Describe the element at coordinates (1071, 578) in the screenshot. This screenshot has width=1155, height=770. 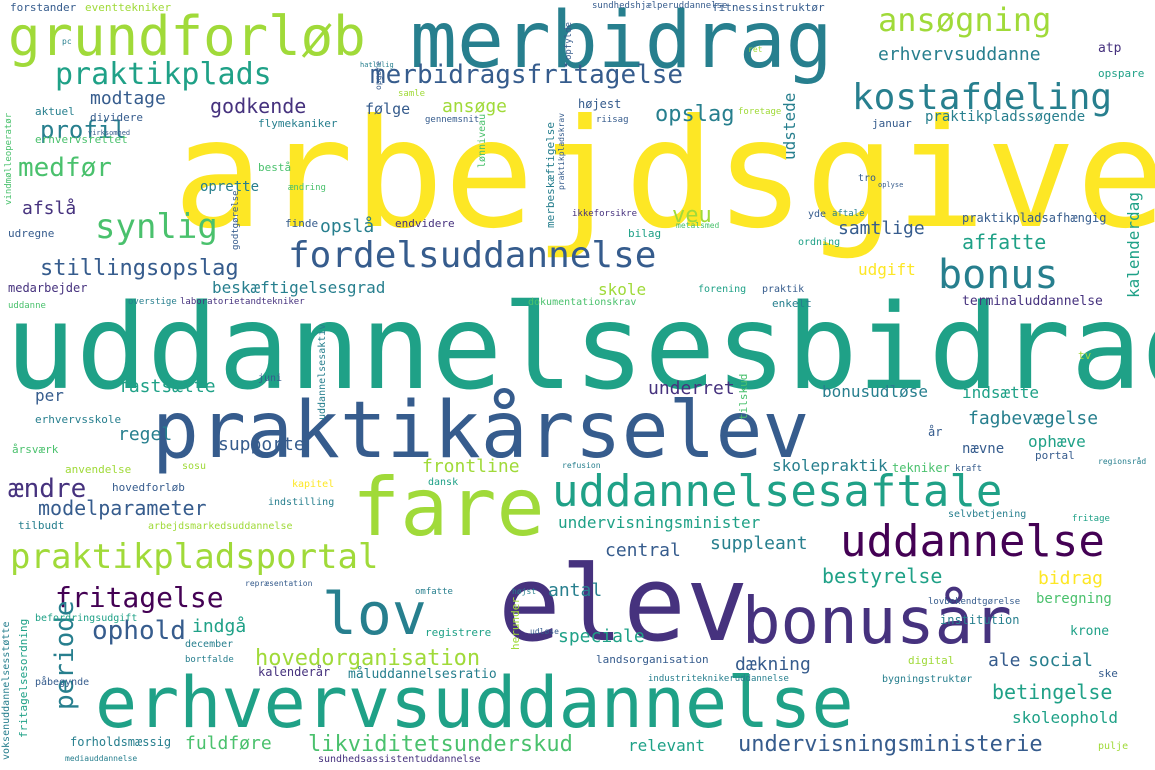
I see `word-bidrag: bidrag` at that location.